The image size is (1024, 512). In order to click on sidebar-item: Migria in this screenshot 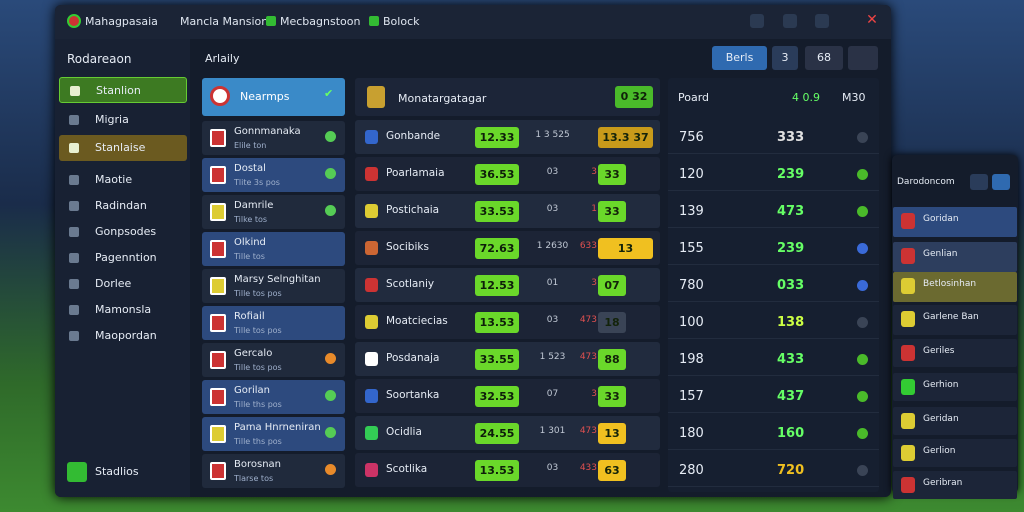, I will do `click(123, 120)`.